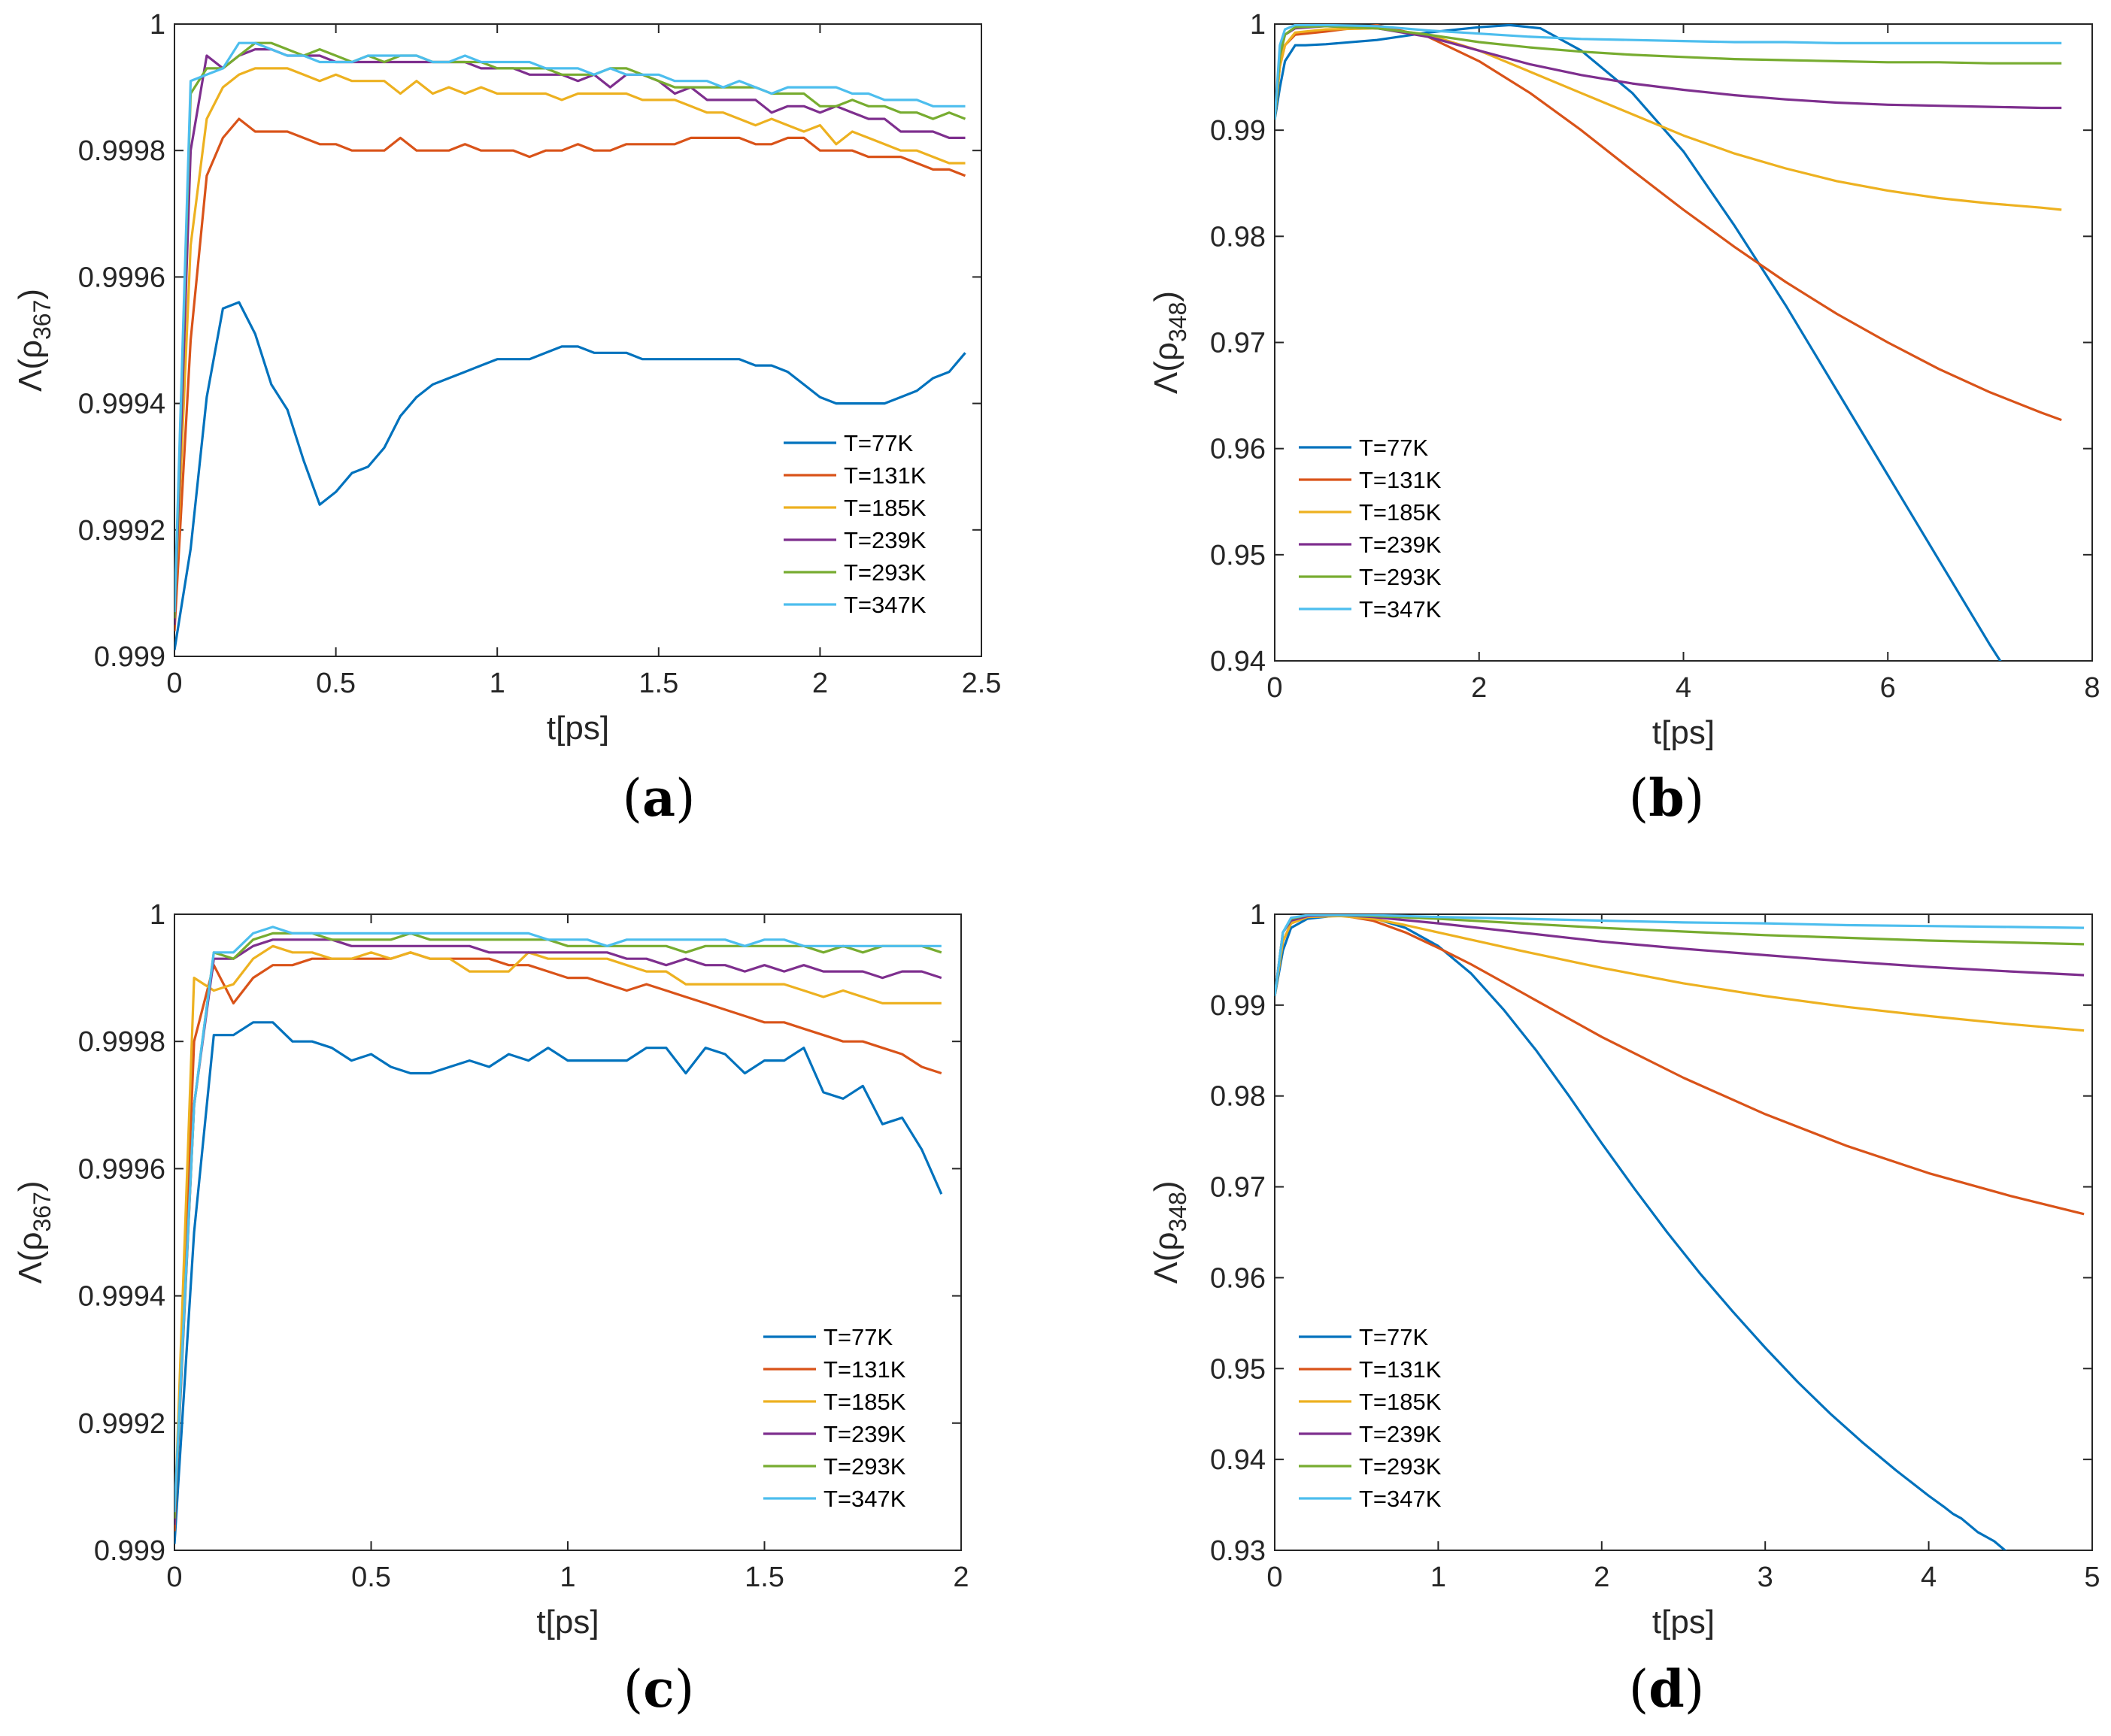 Image resolution: width=2111 pixels, height=1736 pixels. What do you see at coordinates (1888, 688) in the screenshot?
I see `panel-b-xtick-label: 6` at bounding box center [1888, 688].